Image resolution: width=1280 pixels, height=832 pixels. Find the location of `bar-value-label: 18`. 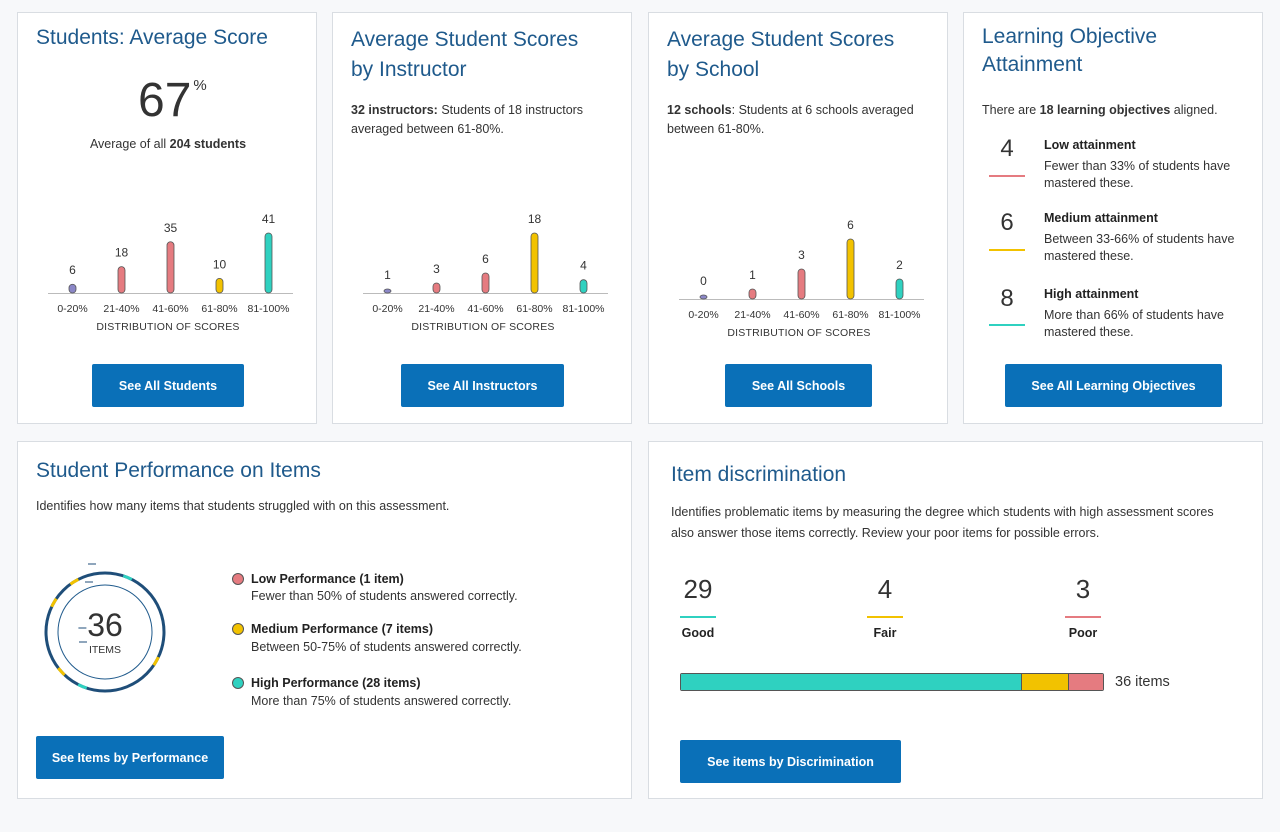

bar-value-label: 18 is located at coordinates (535, 219).